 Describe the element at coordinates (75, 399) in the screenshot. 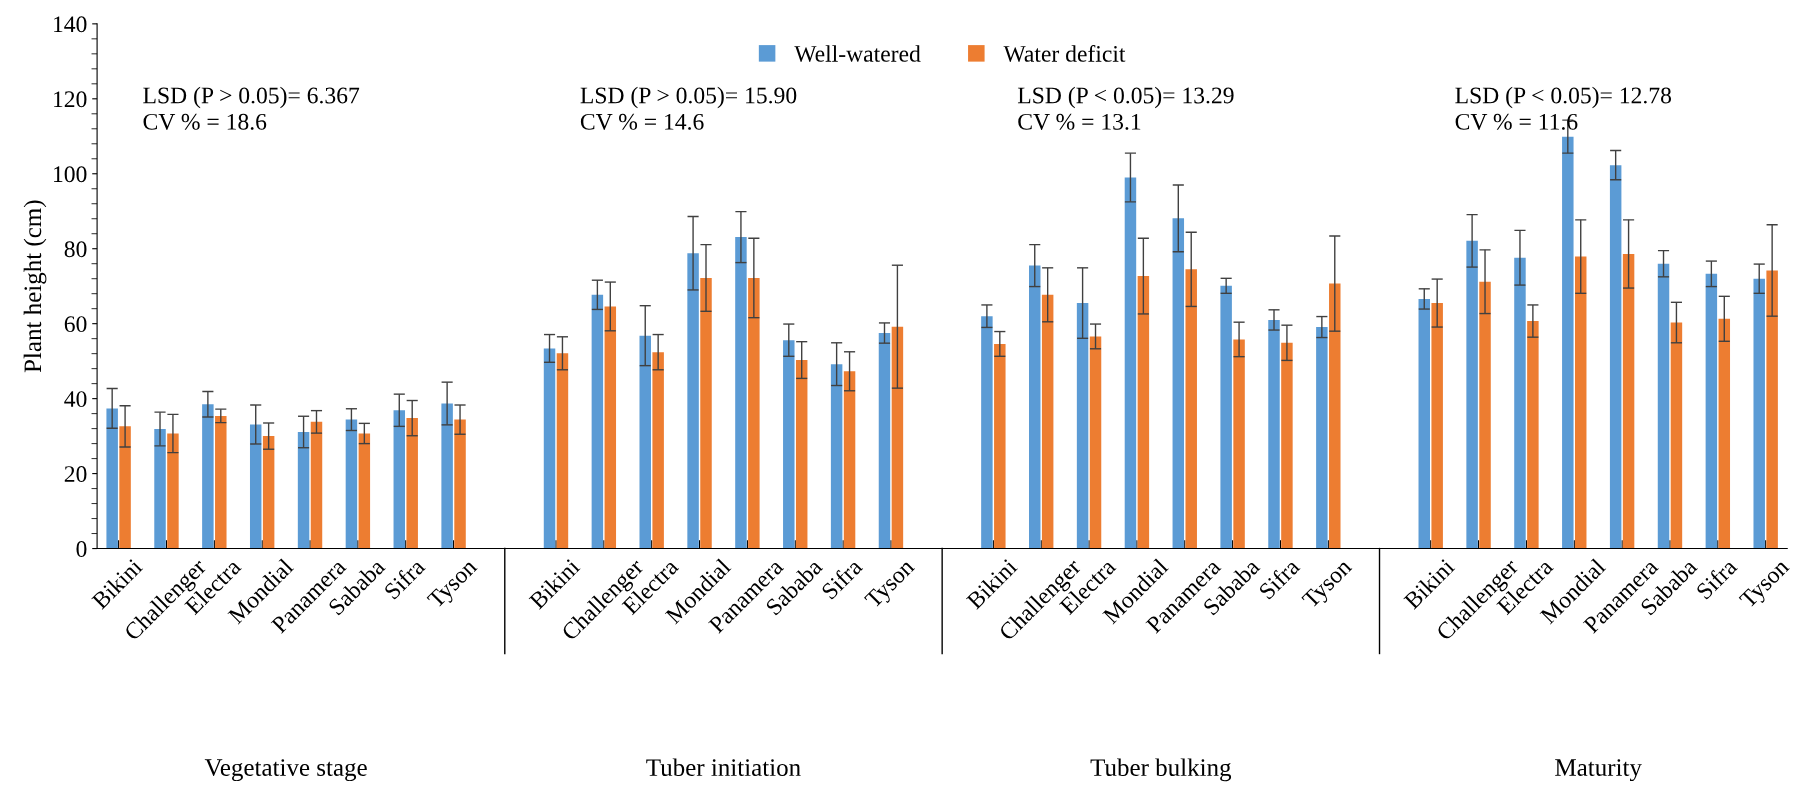

I see `y-tick-label: 40` at that location.